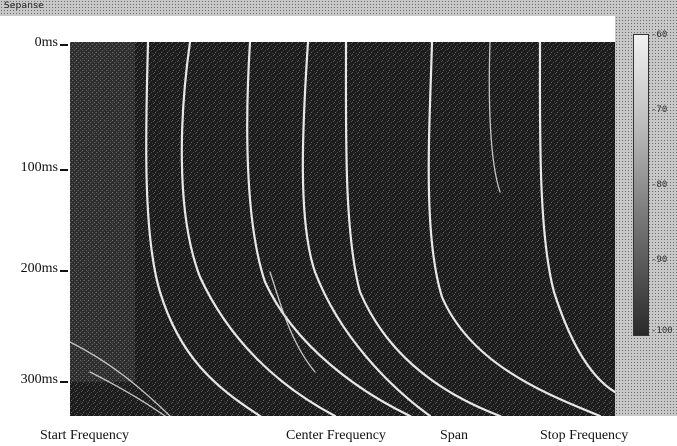 This screenshot has height=446, width=677. I want to click on span-label: Span, so click(454, 435).